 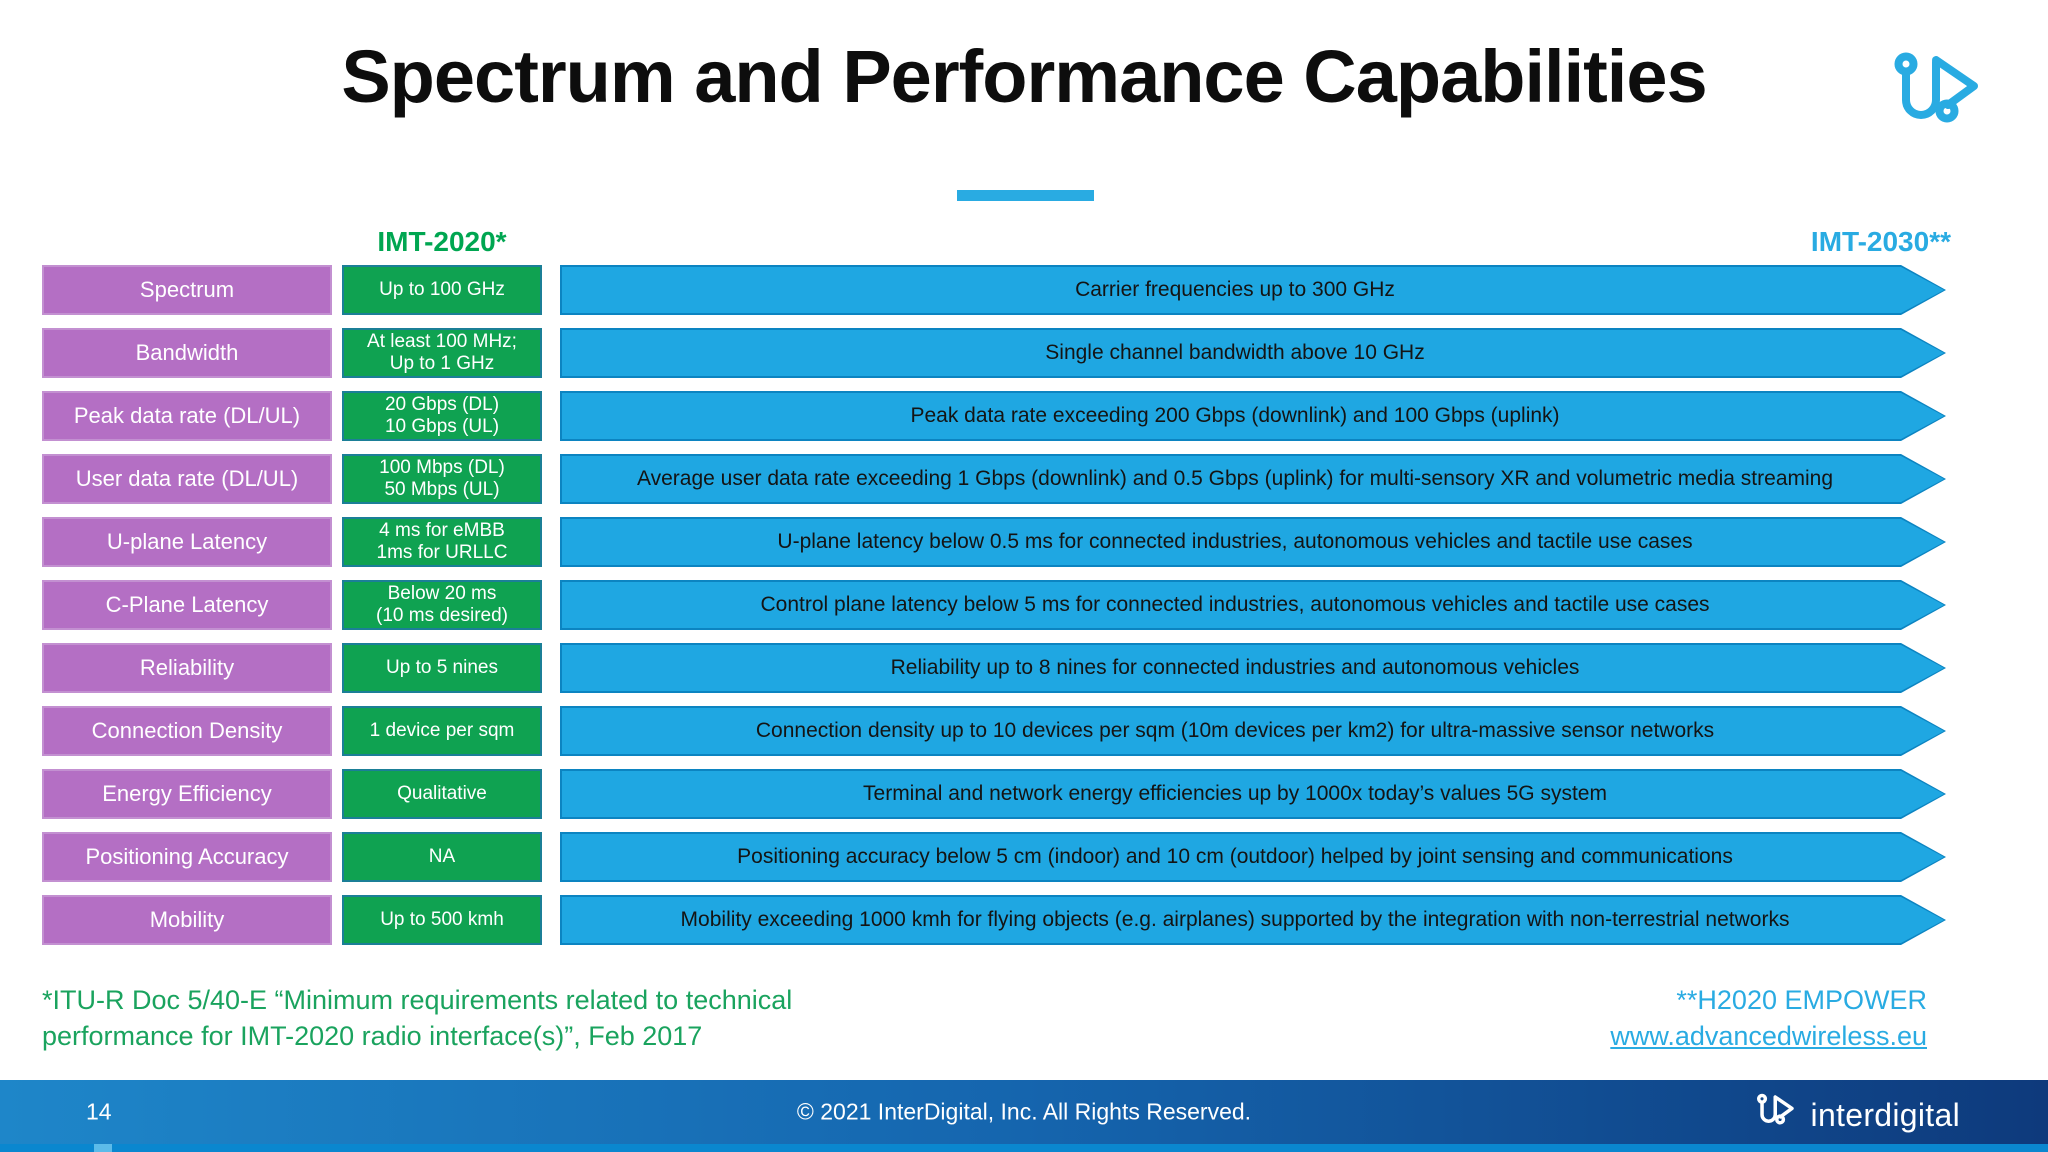 I want to click on column-header-imt2030: IMT-2030**, so click(x=1880, y=241).